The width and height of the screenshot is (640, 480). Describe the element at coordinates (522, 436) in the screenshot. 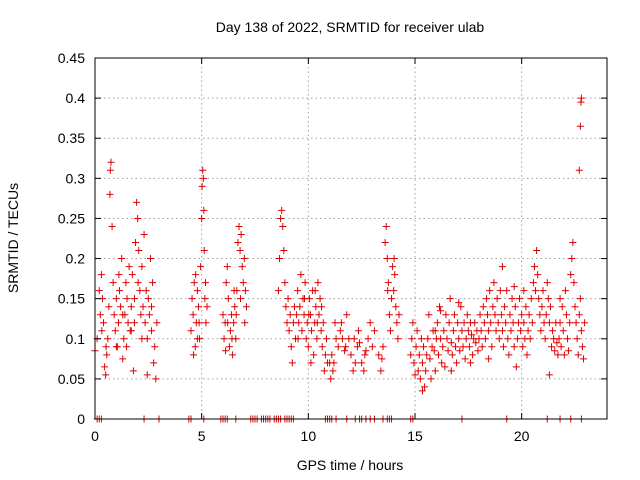

I see `x-tick-label: 20` at that location.